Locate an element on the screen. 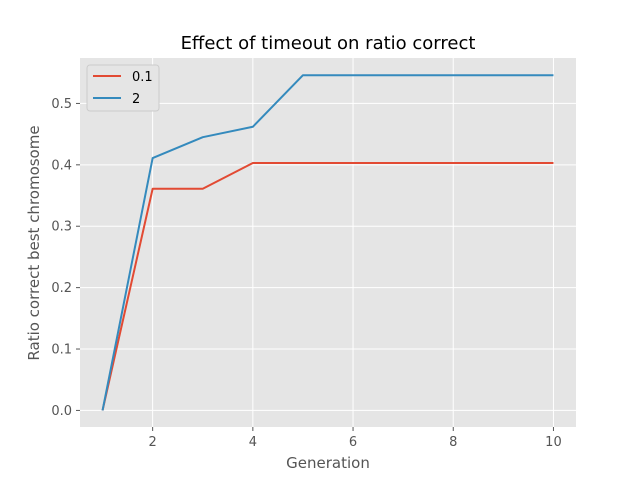  y-tick-label: 0.5 is located at coordinates (61, 104).